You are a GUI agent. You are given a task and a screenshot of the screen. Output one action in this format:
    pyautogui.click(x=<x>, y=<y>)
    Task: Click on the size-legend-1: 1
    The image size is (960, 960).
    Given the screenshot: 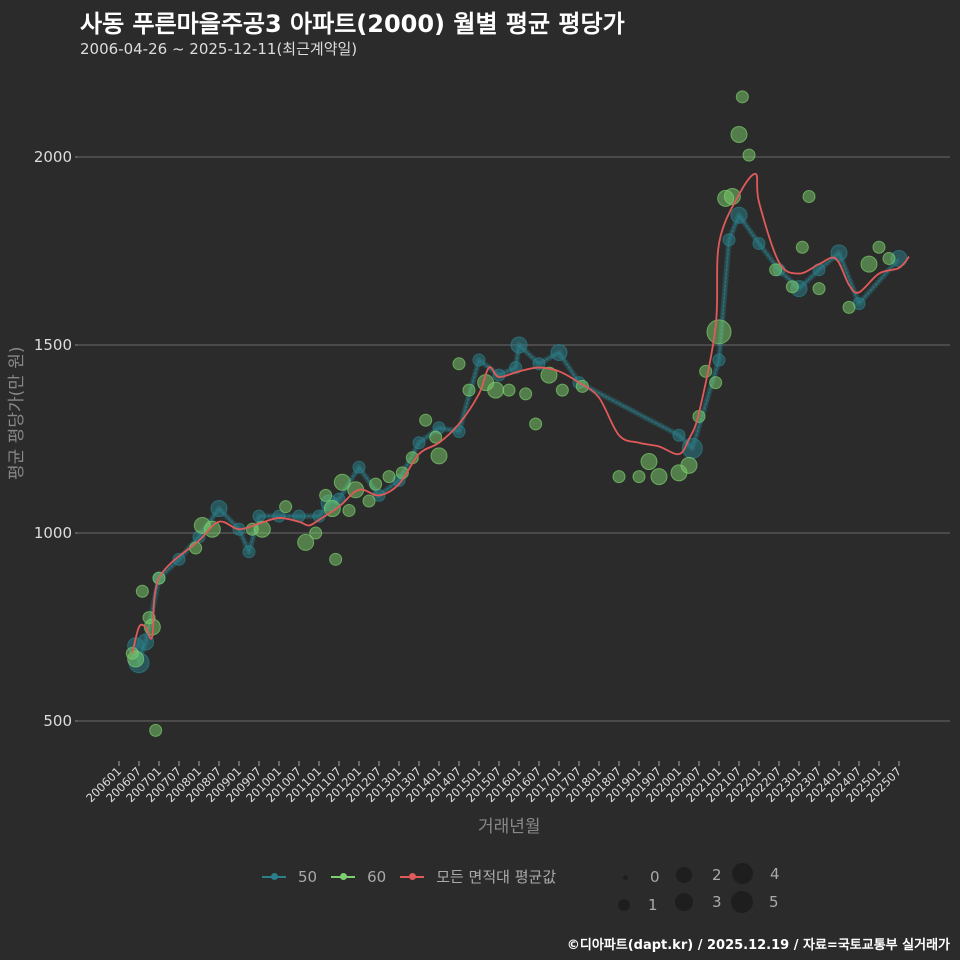 What is the action you would take?
    pyautogui.click(x=638, y=905)
    